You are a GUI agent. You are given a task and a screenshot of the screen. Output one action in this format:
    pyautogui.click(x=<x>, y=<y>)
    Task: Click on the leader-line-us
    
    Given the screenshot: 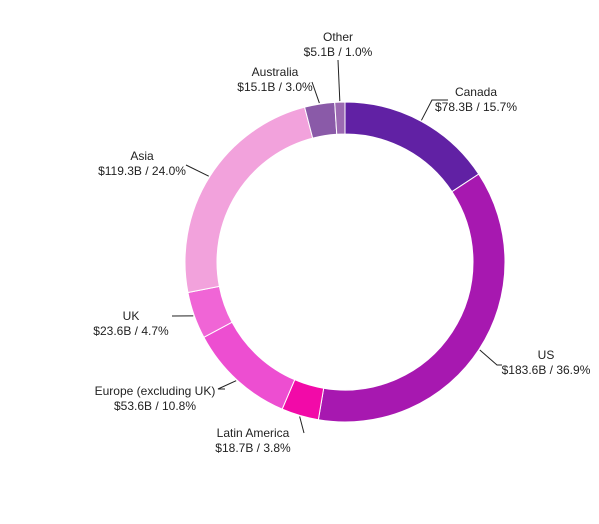 What is the action you would take?
    pyautogui.click(x=490, y=357)
    